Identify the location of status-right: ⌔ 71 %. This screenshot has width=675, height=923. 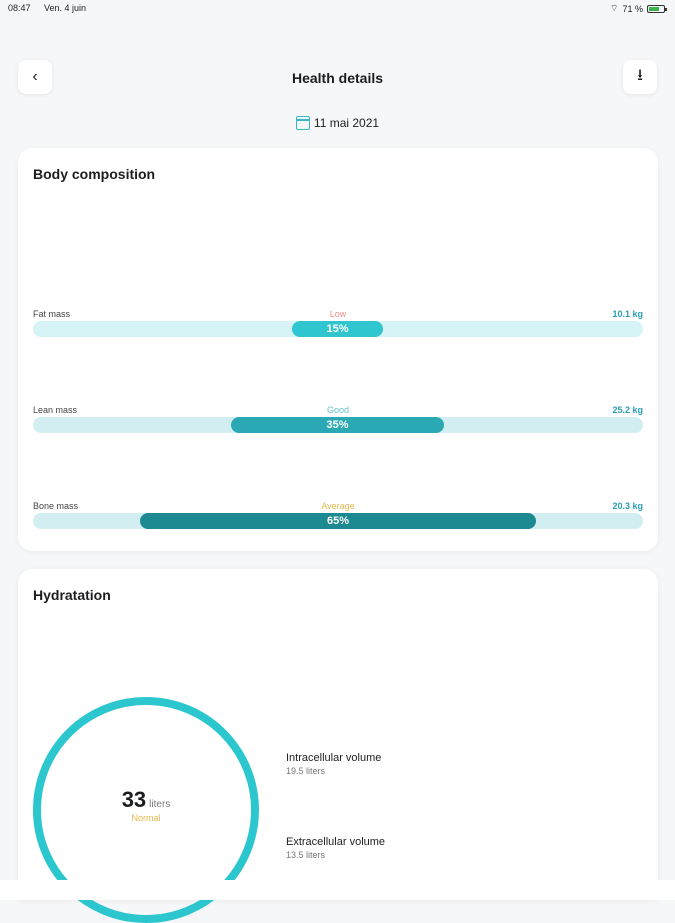
(638, 8).